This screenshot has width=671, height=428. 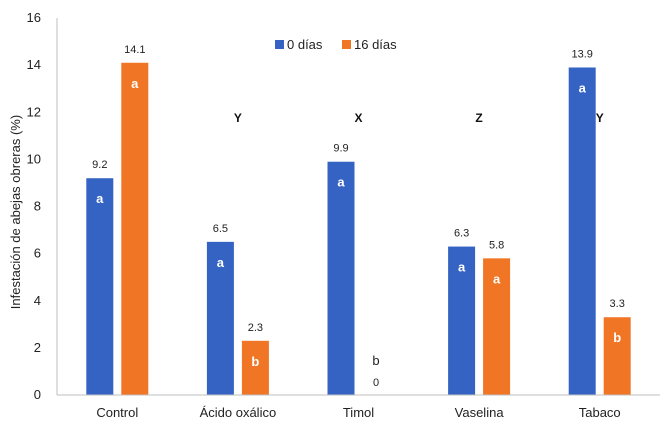 I want to click on group-letter: X, so click(x=358, y=118).